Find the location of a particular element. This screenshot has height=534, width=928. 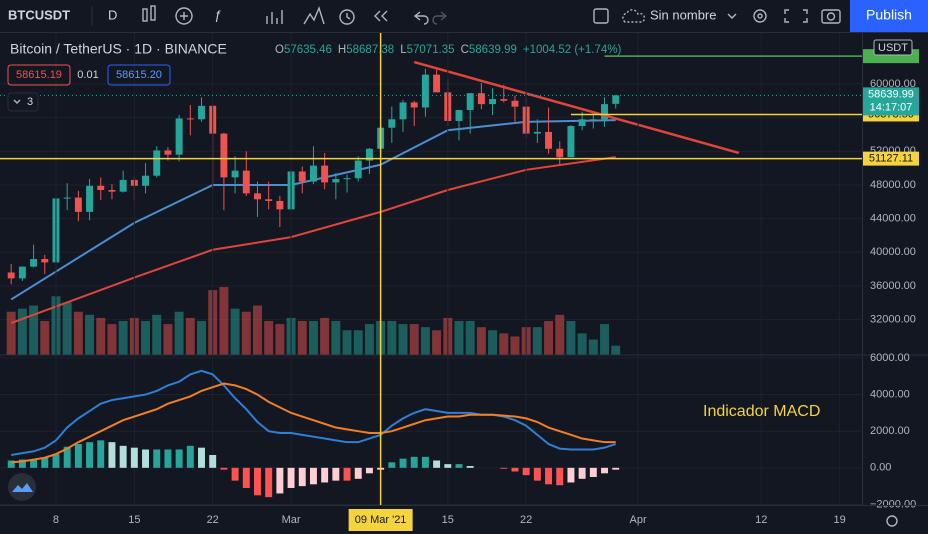

publish-label: Publish is located at coordinates (889, 15).